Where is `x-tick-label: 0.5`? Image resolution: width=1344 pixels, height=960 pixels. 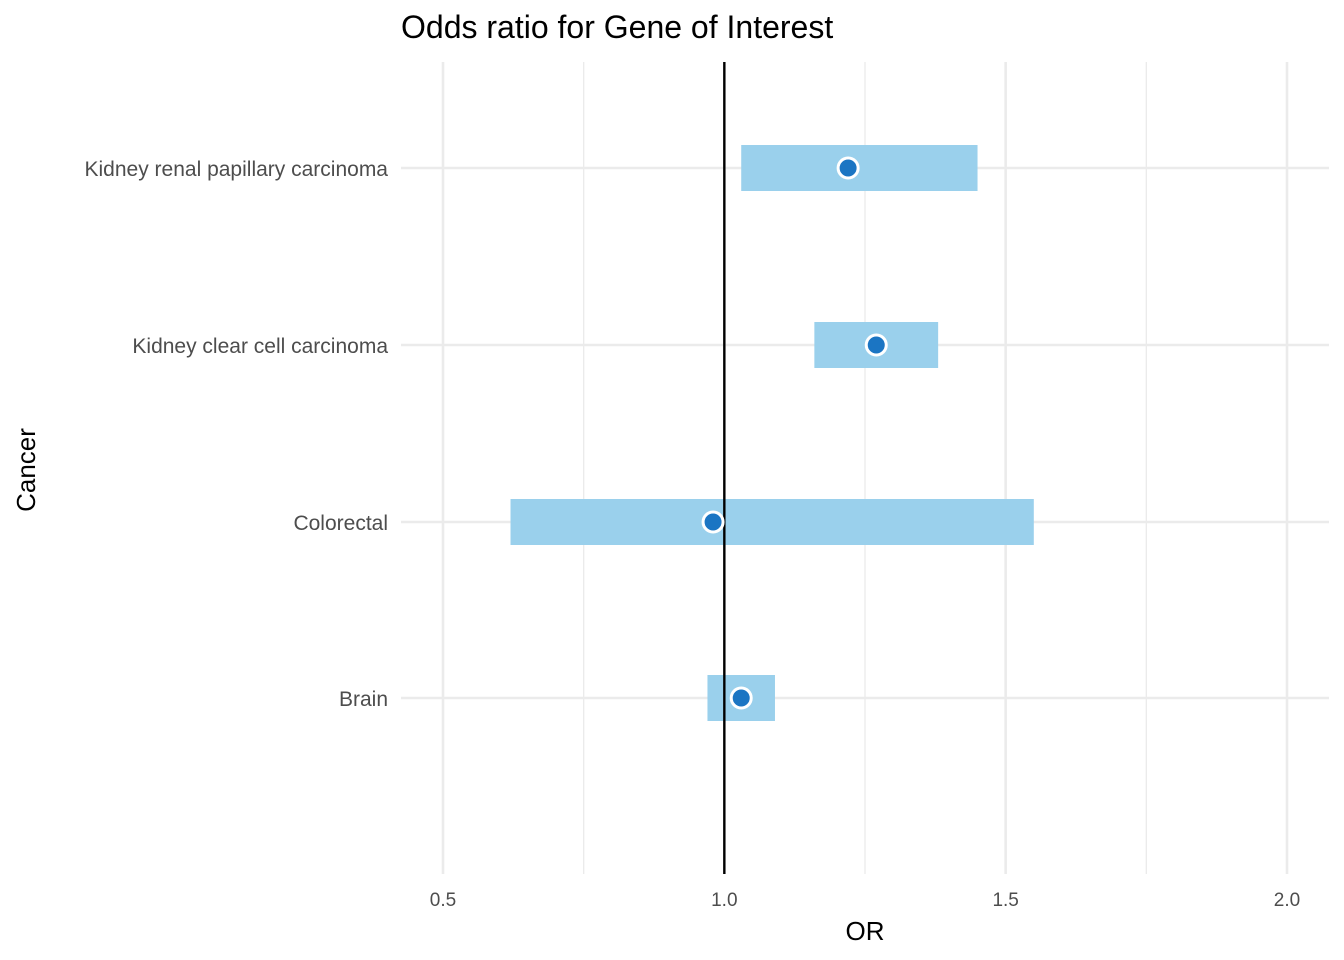
x-tick-label: 0.5 is located at coordinates (443, 900).